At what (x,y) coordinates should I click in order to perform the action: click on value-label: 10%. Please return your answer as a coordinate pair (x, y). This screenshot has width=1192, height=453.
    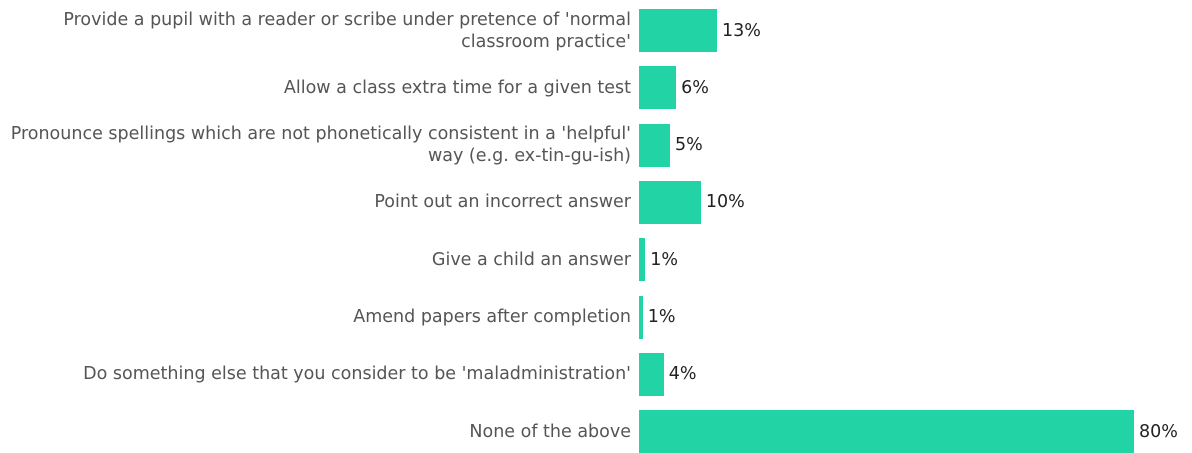
    Looking at the image, I should click on (725, 202).